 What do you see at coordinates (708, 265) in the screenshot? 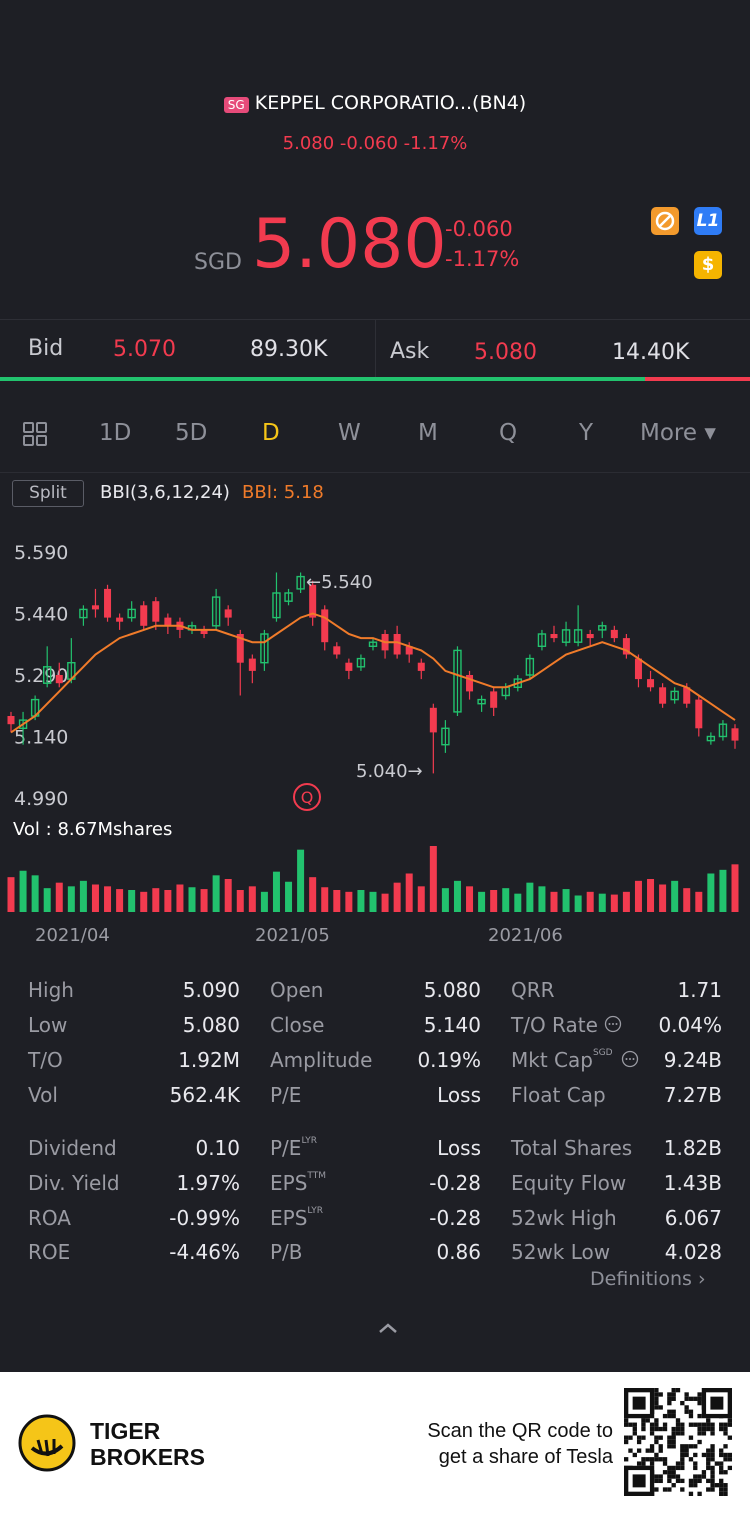
I see `dollar-icon: $` at bounding box center [708, 265].